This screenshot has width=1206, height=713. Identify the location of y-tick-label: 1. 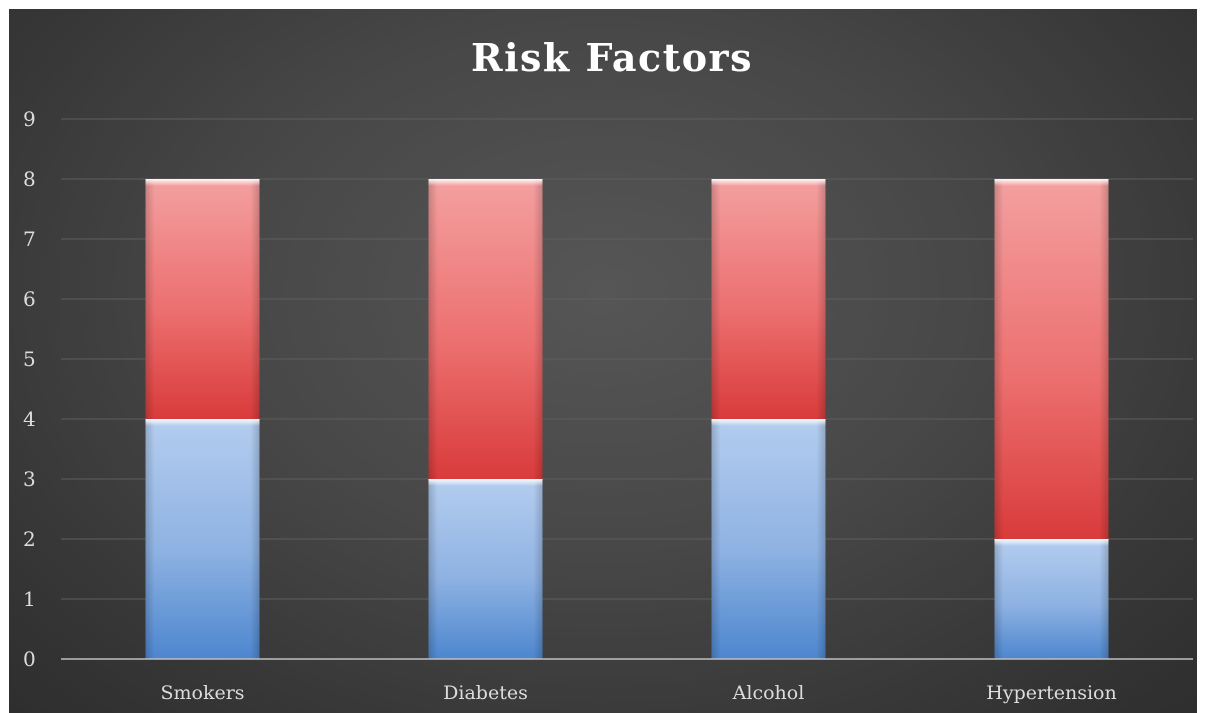
(29, 599).